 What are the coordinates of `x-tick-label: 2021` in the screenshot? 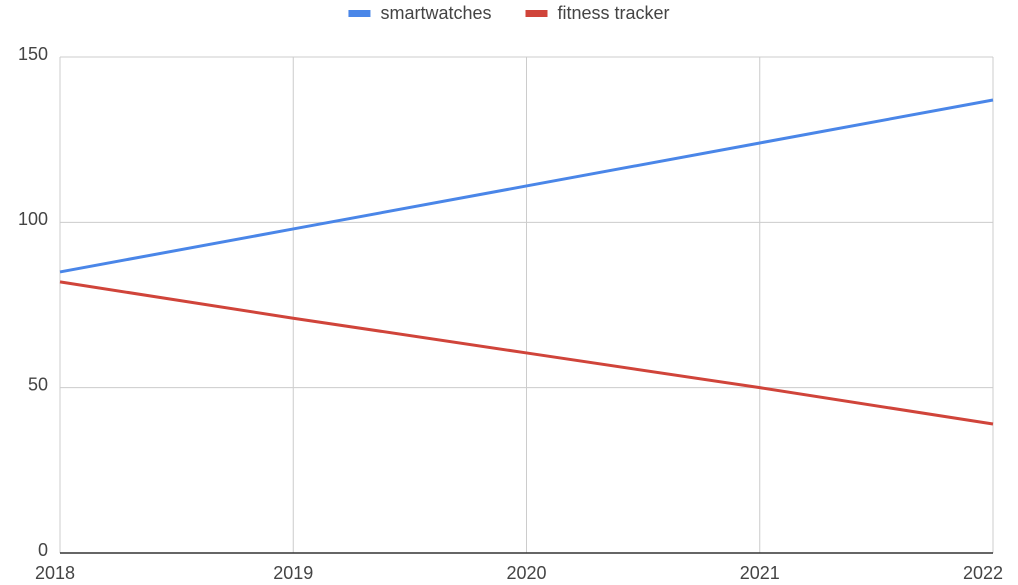 It's located at (760, 573).